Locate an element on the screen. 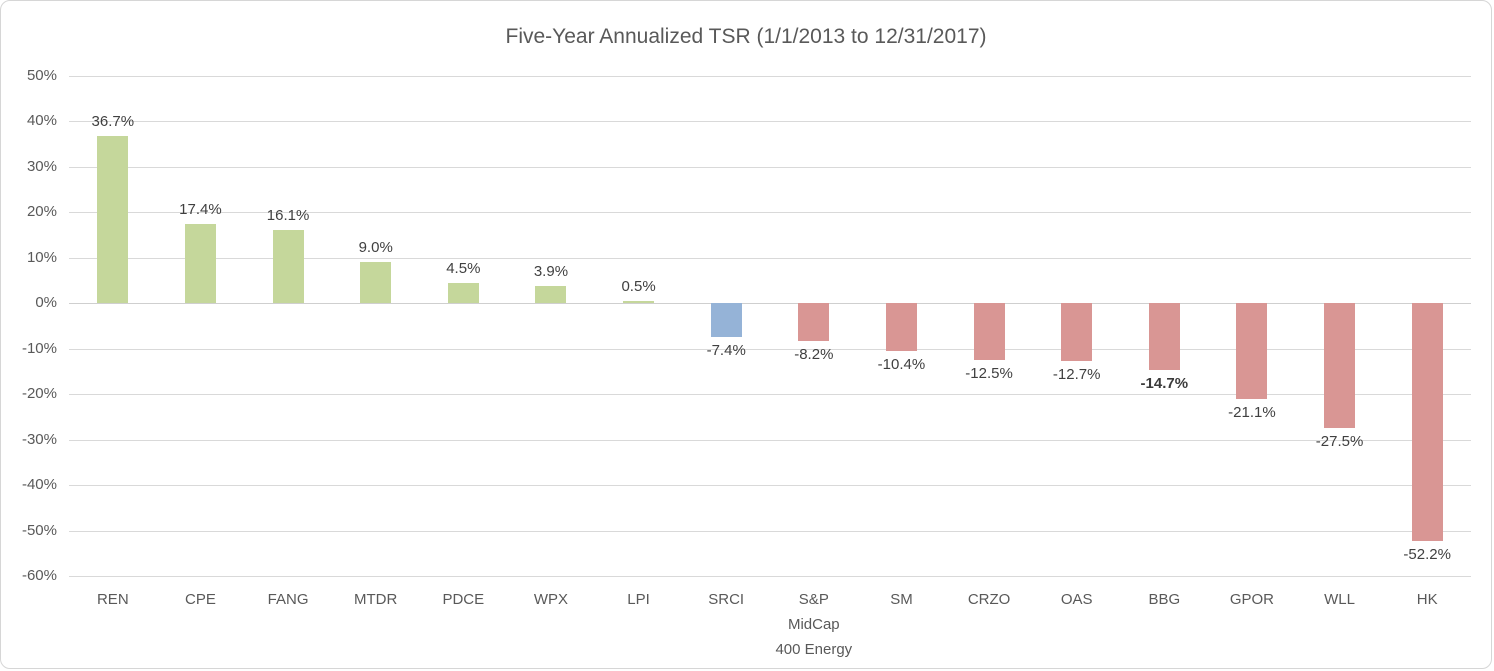  bar-oas is located at coordinates (1077, 332).